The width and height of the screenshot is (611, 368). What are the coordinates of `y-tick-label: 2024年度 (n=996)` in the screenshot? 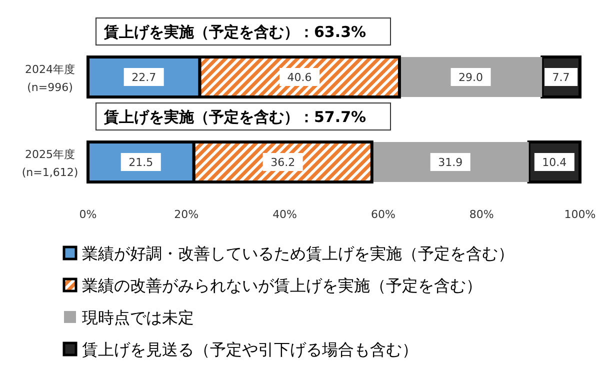 It's located at (50, 78).